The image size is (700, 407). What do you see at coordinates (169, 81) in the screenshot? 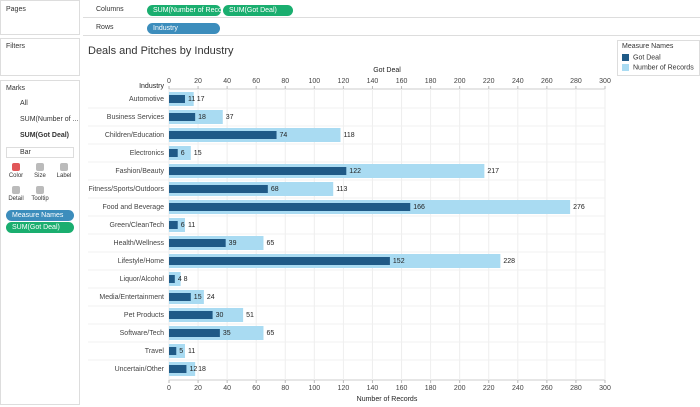
I see `x2-tick-label: 0` at bounding box center [169, 81].